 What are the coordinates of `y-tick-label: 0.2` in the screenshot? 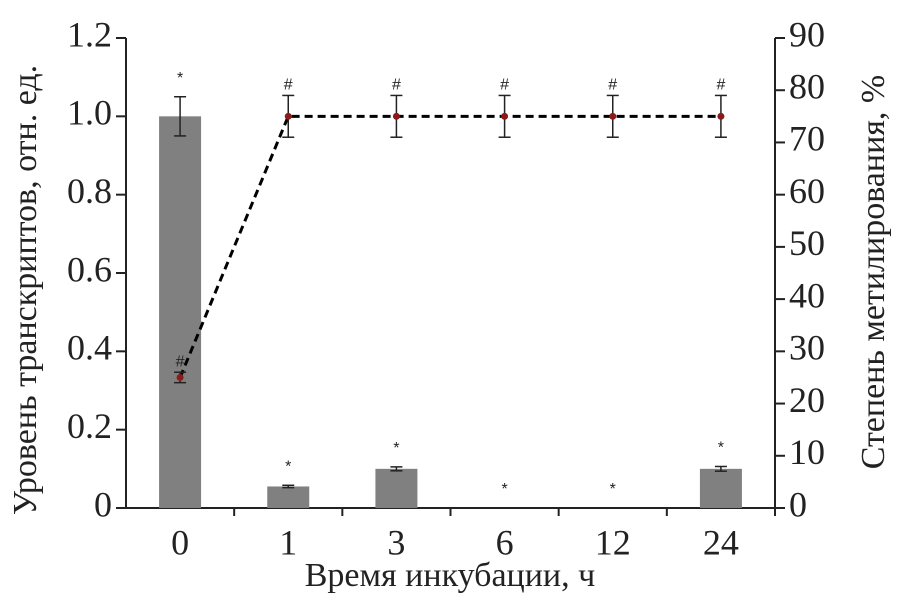 It's located at (89, 426).